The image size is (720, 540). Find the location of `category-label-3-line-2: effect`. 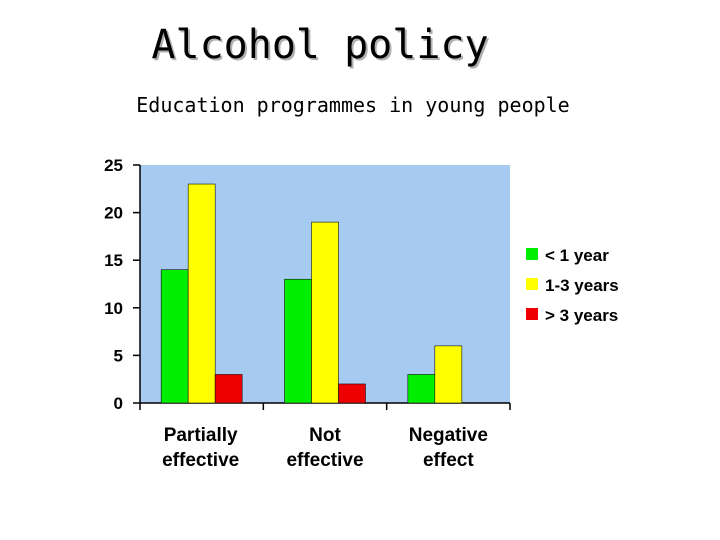

category-label-3-line-2: effect is located at coordinates (448, 460).